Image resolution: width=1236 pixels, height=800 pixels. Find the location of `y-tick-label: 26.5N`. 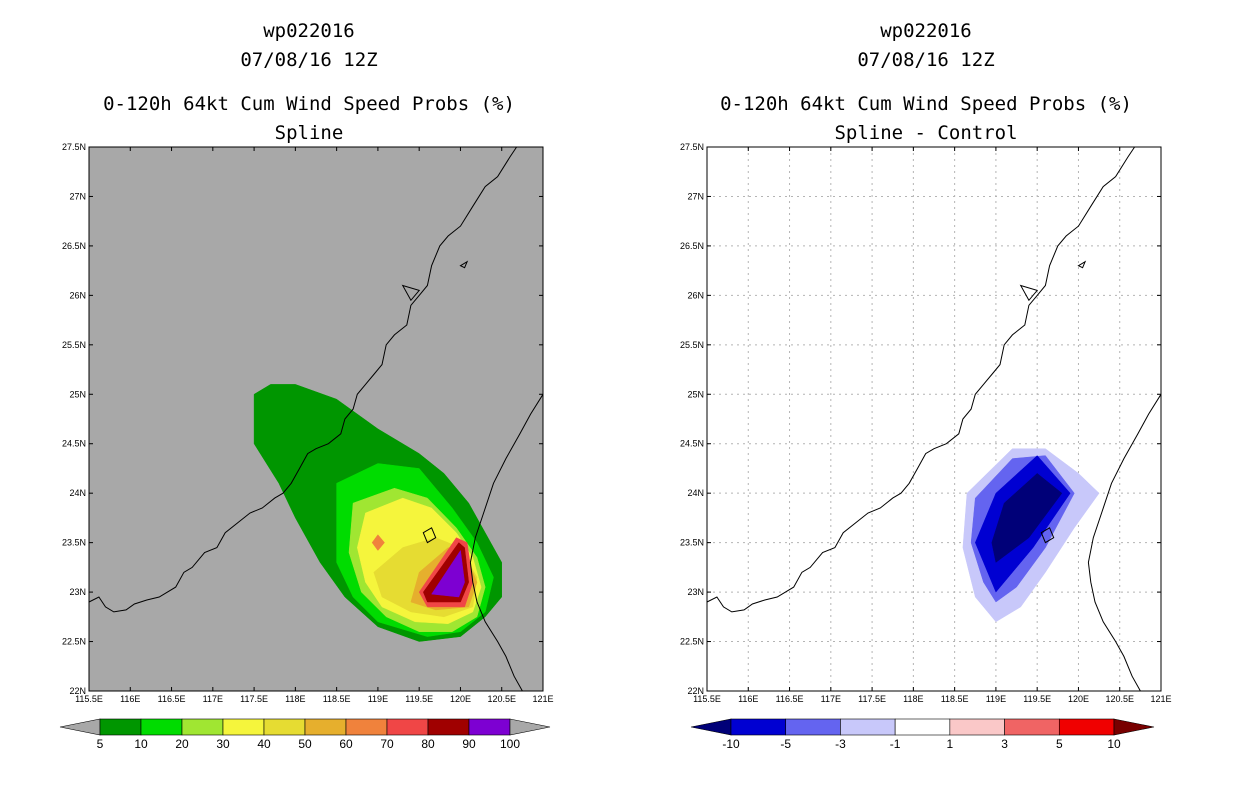

y-tick-label: 26.5N is located at coordinates (692, 246).